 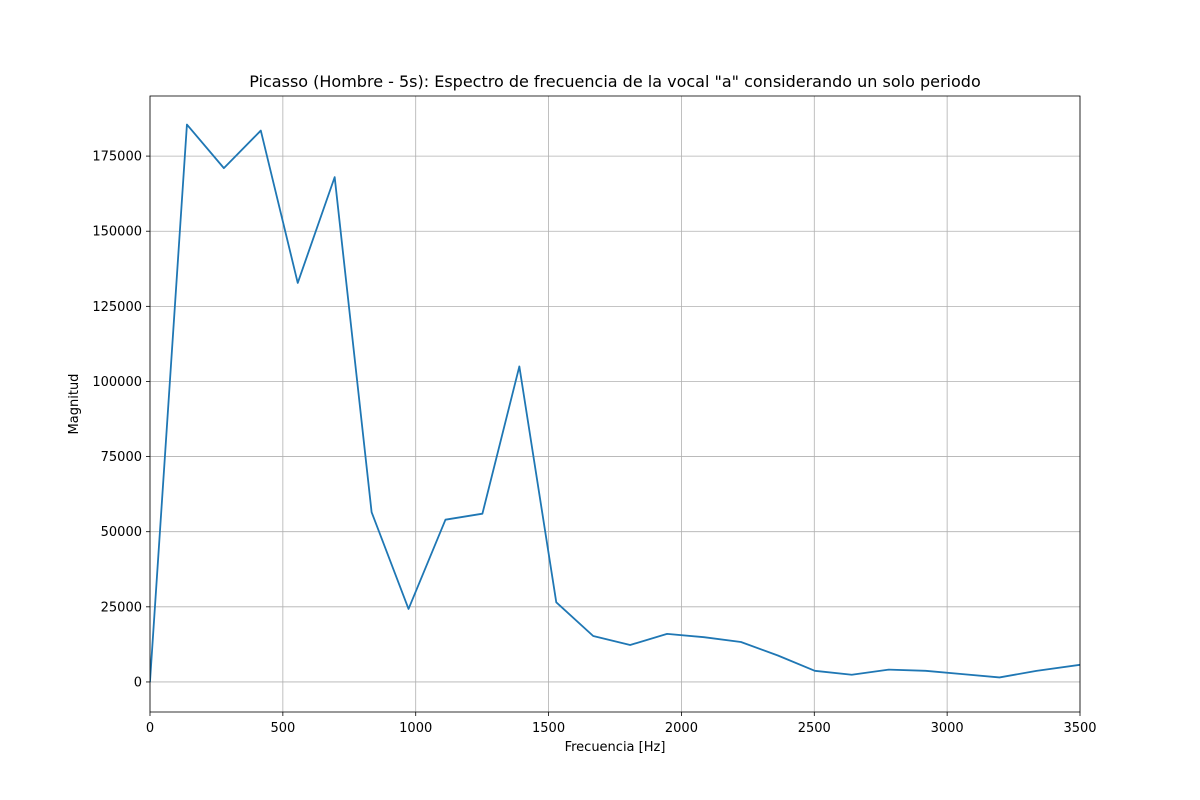 I want to click on y-tick-label: 125000, so click(x=117, y=307).